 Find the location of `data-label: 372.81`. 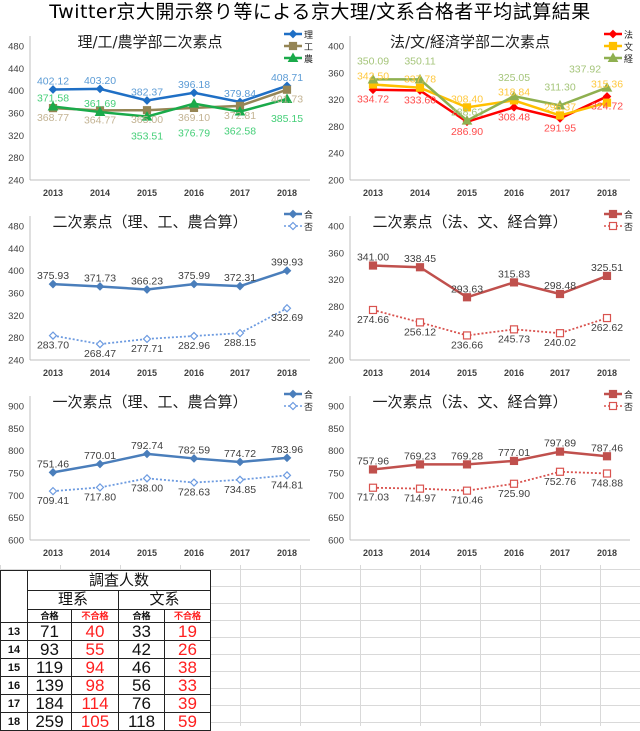

data-label: 372.81 is located at coordinates (240, 116).